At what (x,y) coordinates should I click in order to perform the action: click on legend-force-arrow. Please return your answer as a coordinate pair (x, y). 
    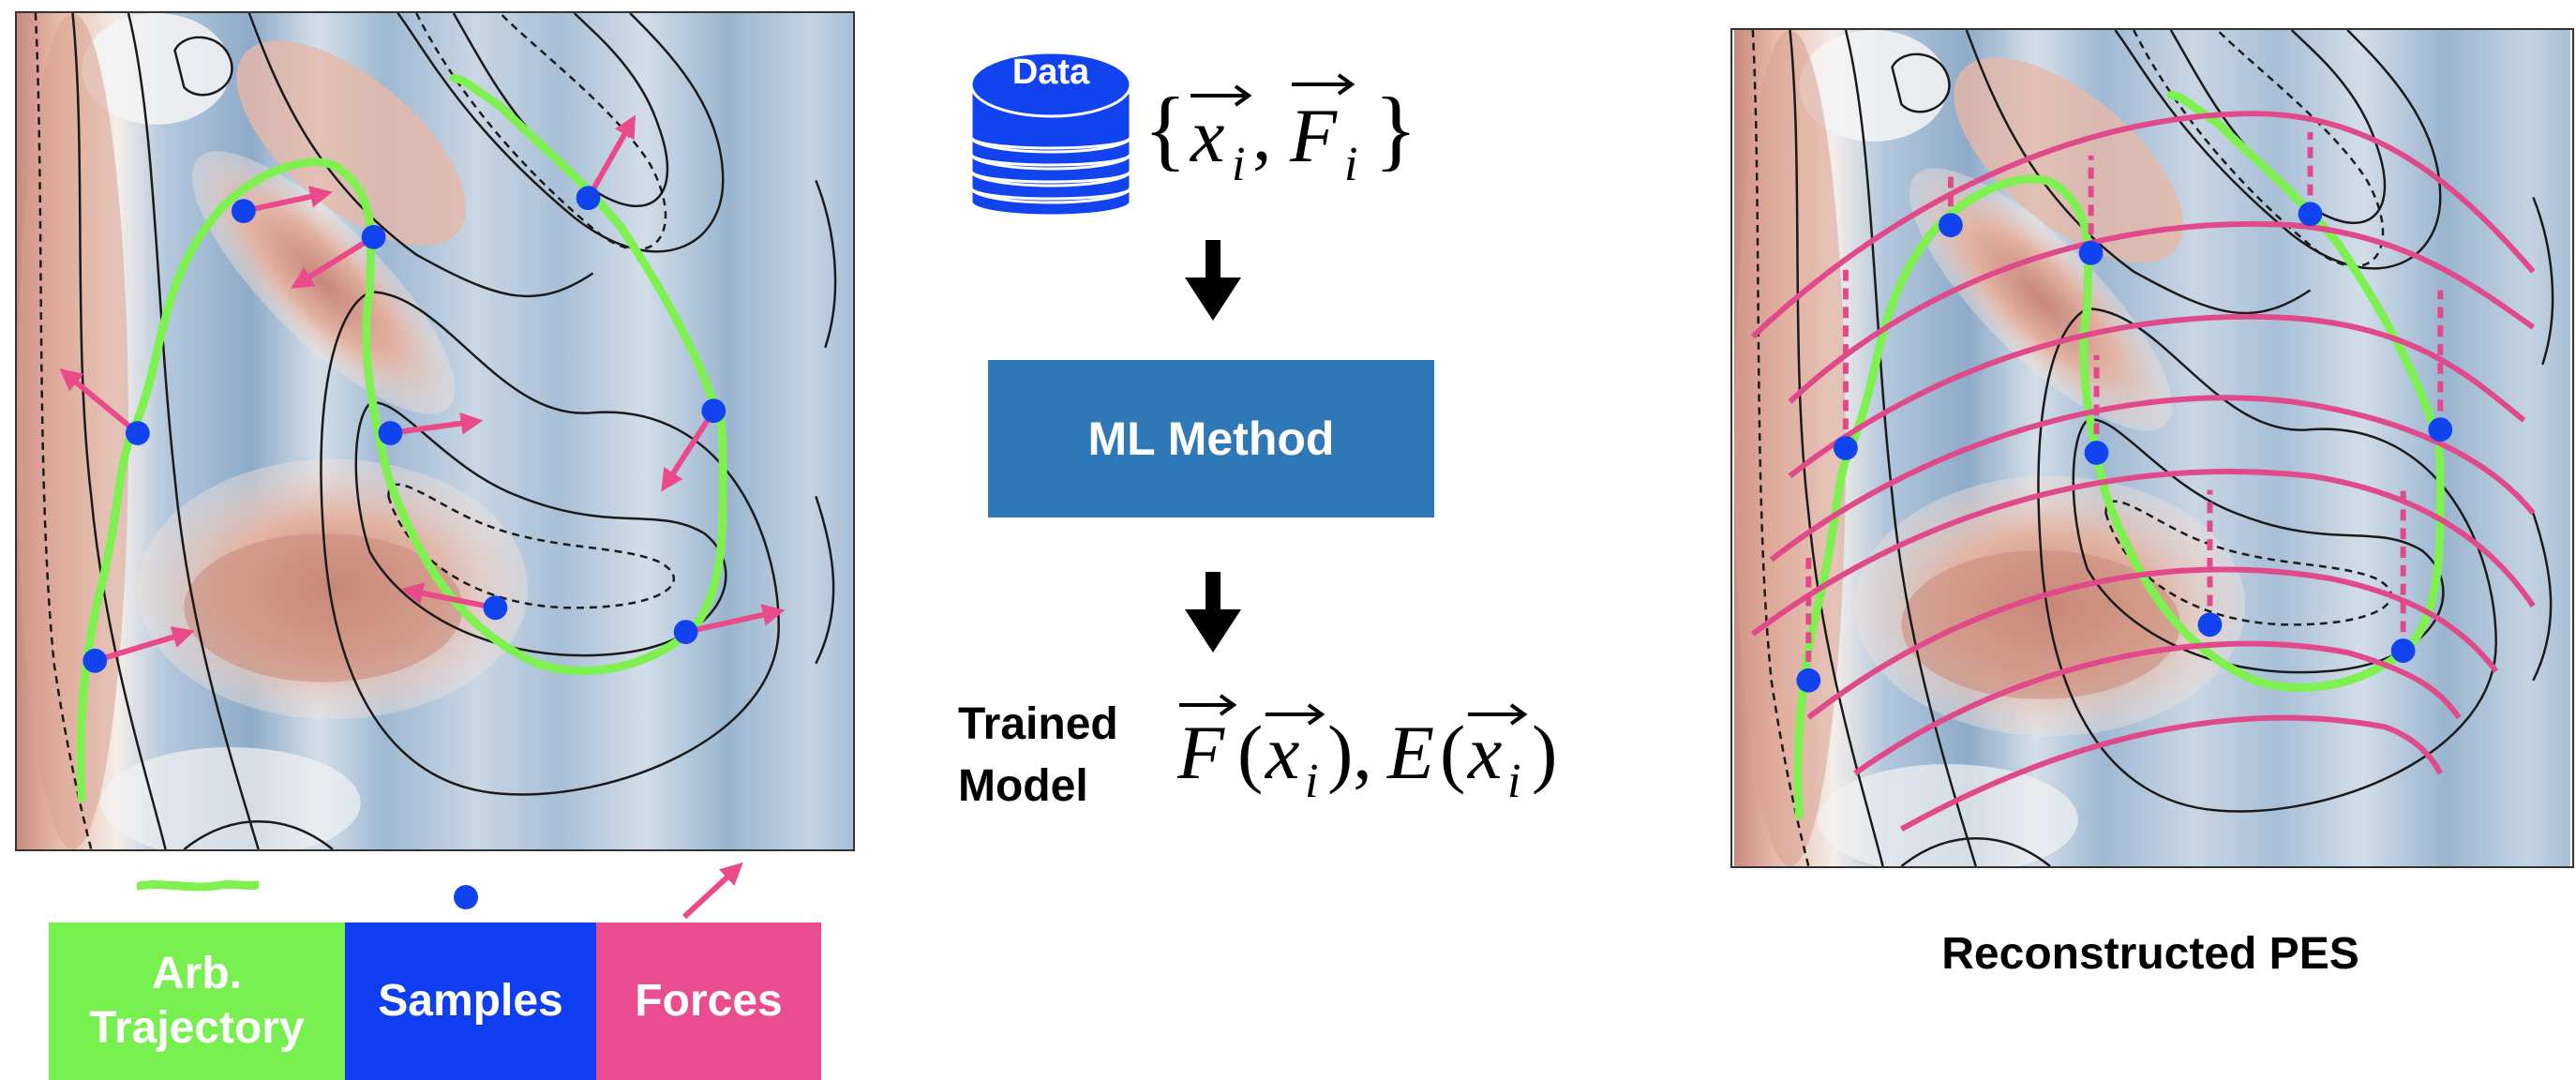
    Looking at the image, I should click on (712, 891).